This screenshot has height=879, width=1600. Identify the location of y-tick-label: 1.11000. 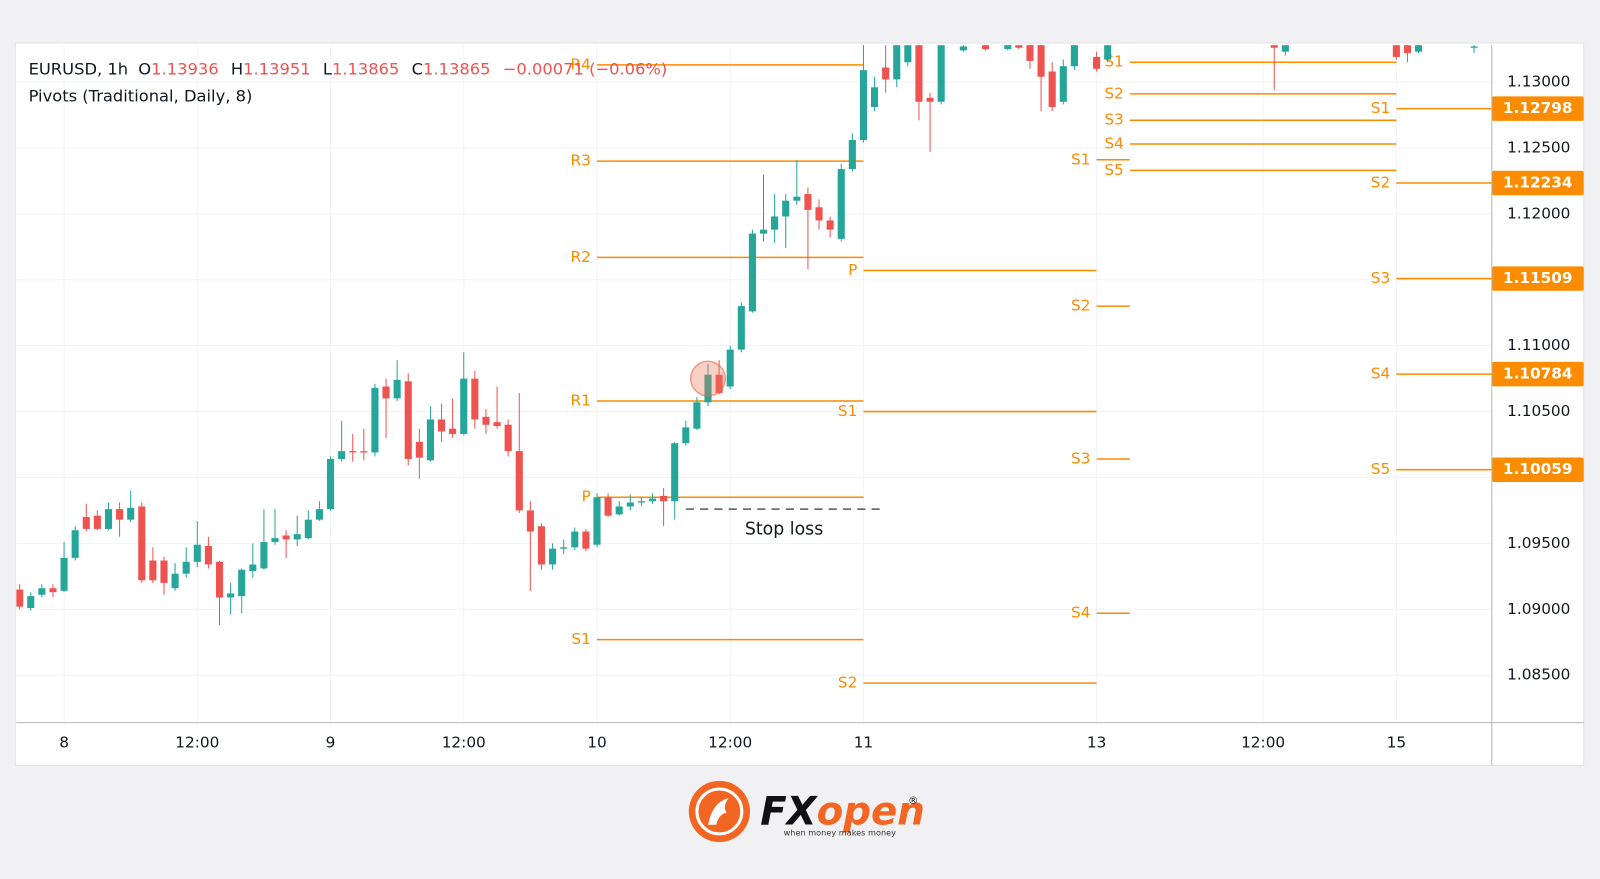
(1538, 345).